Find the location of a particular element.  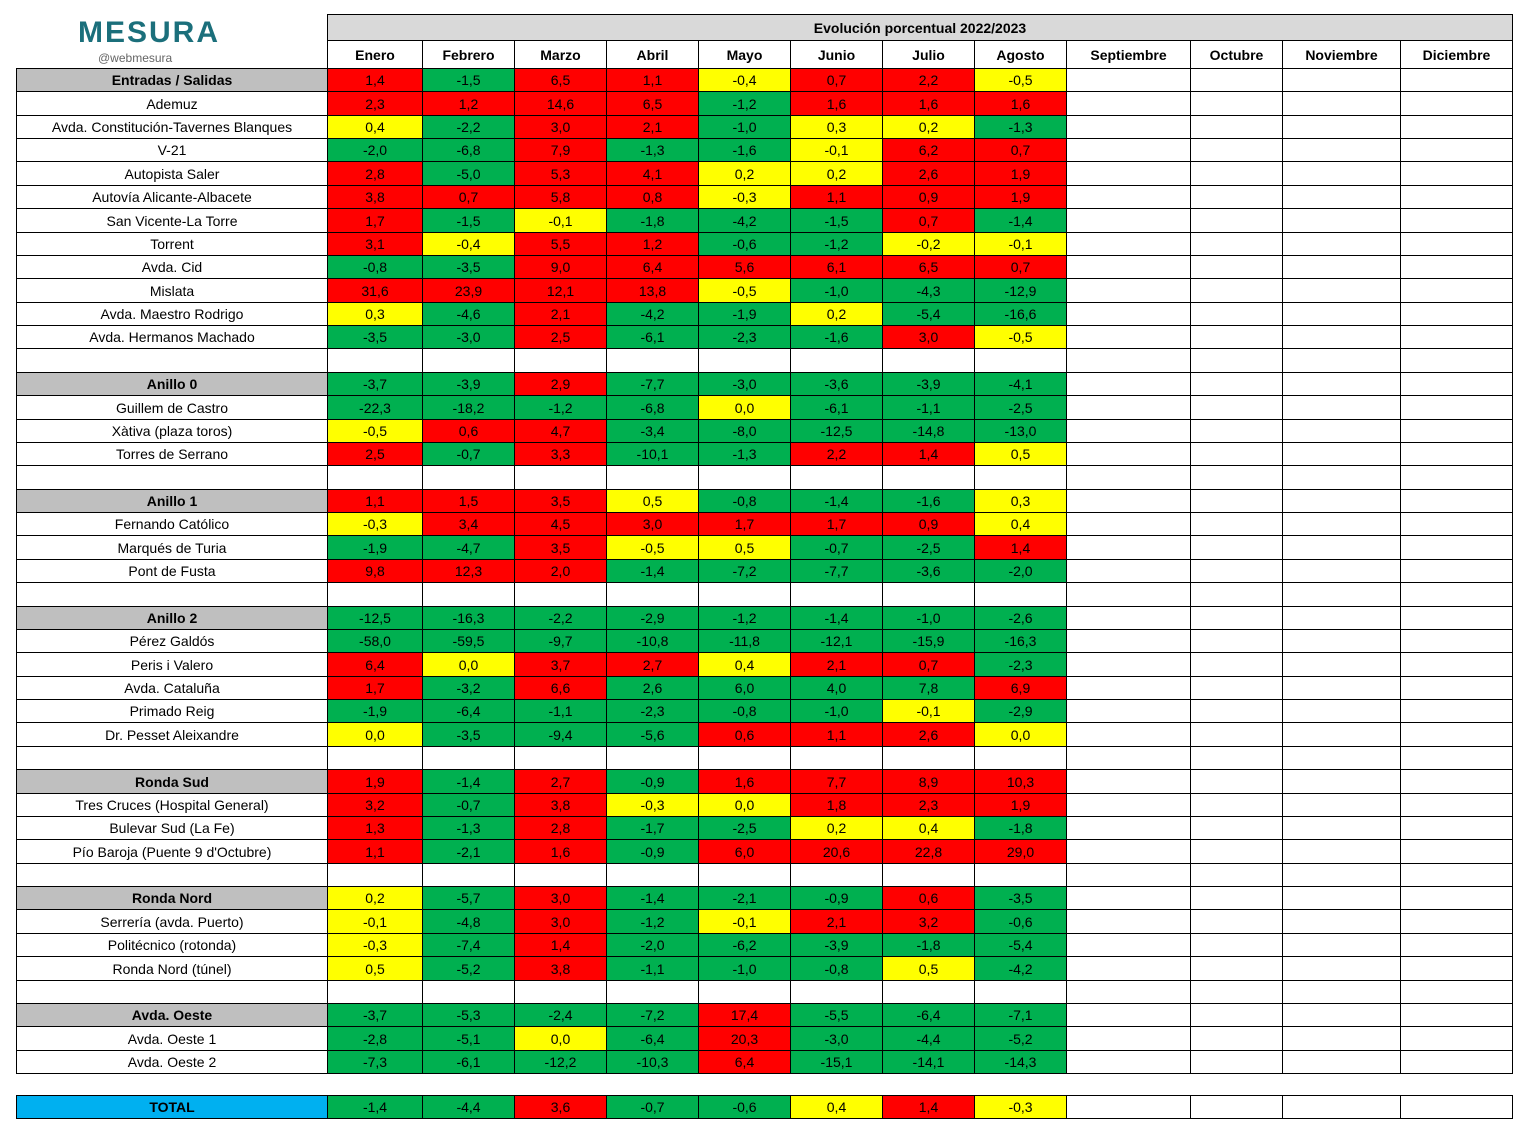

value-cell: 6,9 is located at coordinates (1020, 688).